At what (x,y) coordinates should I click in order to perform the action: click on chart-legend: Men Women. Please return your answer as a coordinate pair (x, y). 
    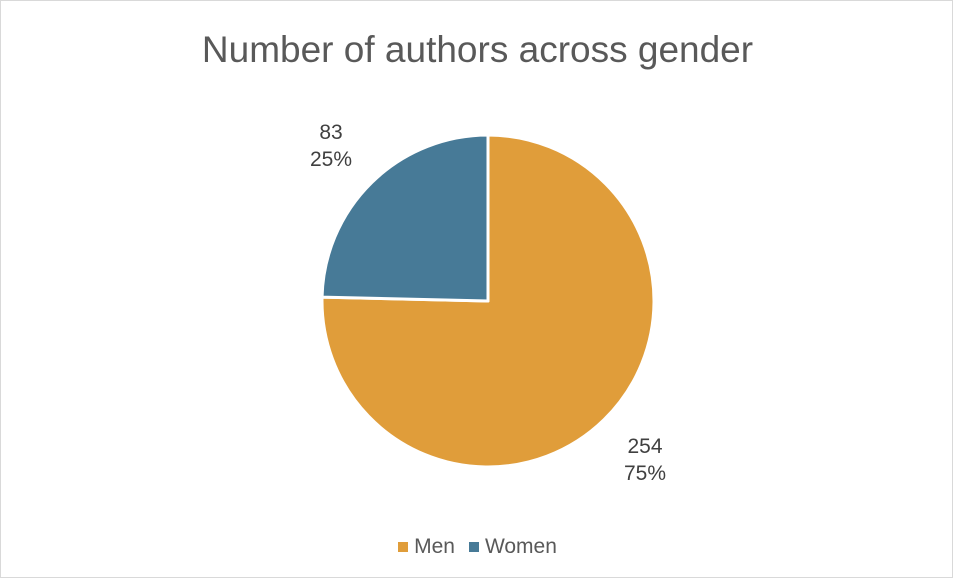
    Looking at the image, I should click on (477, 547).